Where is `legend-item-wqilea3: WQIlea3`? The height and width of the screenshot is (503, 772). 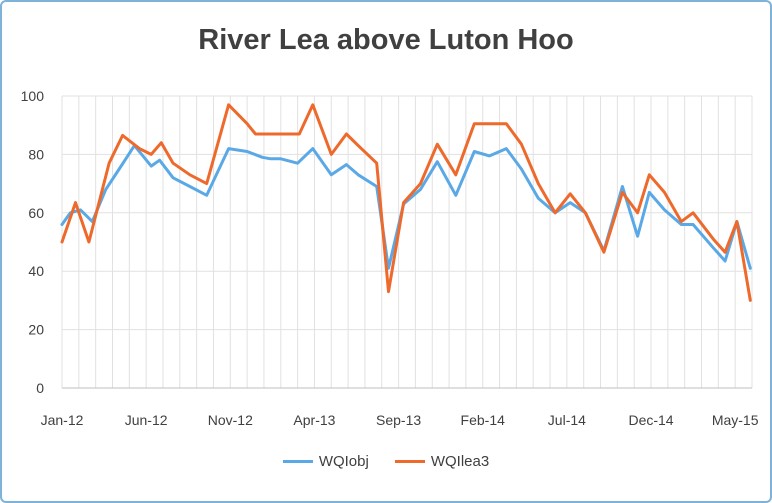 legend-item-wqilea3: WQIlea3 is located at coordinates (442, 461).